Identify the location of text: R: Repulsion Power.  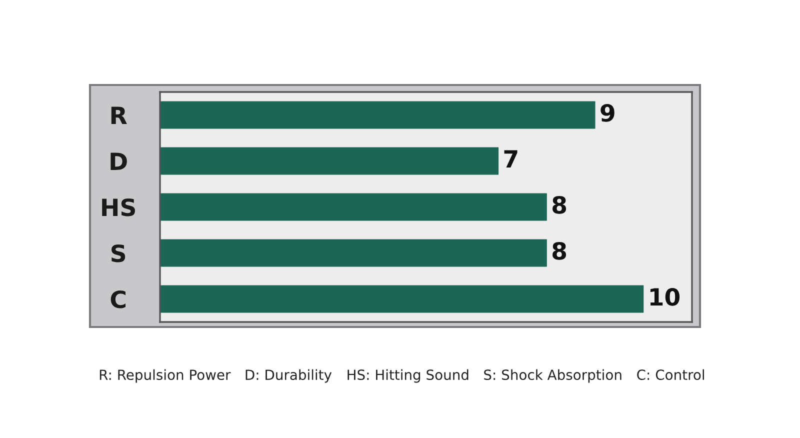
(165, 376).